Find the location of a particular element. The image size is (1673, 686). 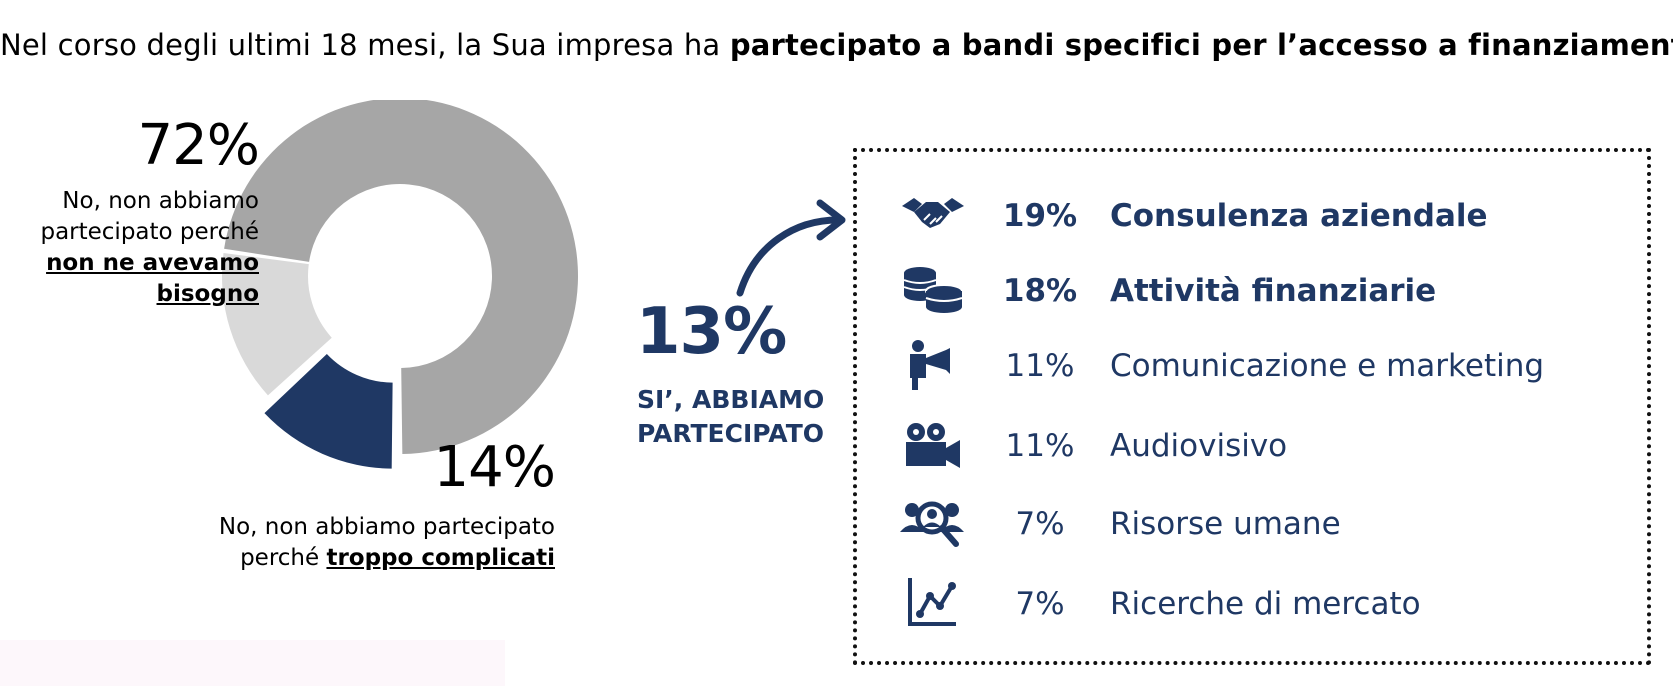

breakdown-row-audiovisivo: 11% Audiovisivo is located at coordinates (1270, 445).